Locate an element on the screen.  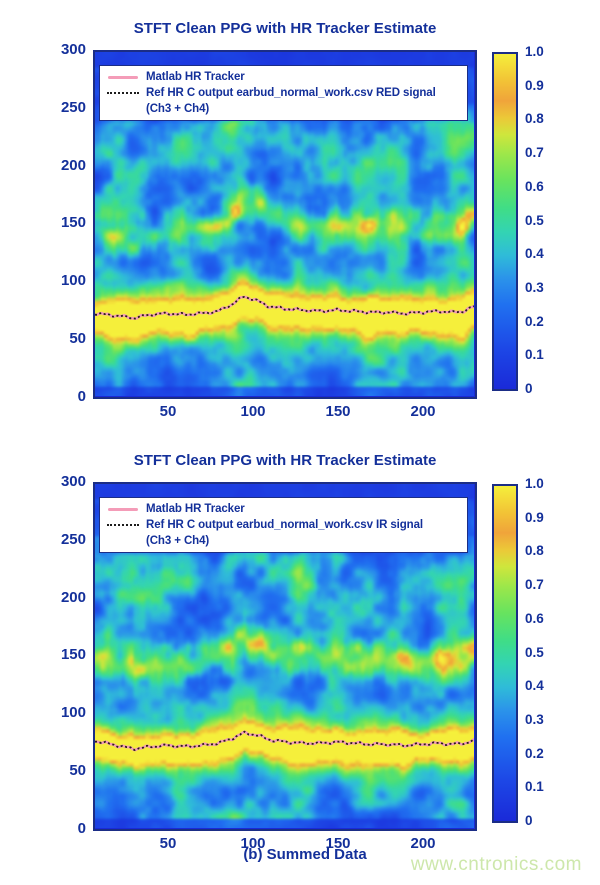
matlab-hr-tracker-line is located at coordinates (284, 741).